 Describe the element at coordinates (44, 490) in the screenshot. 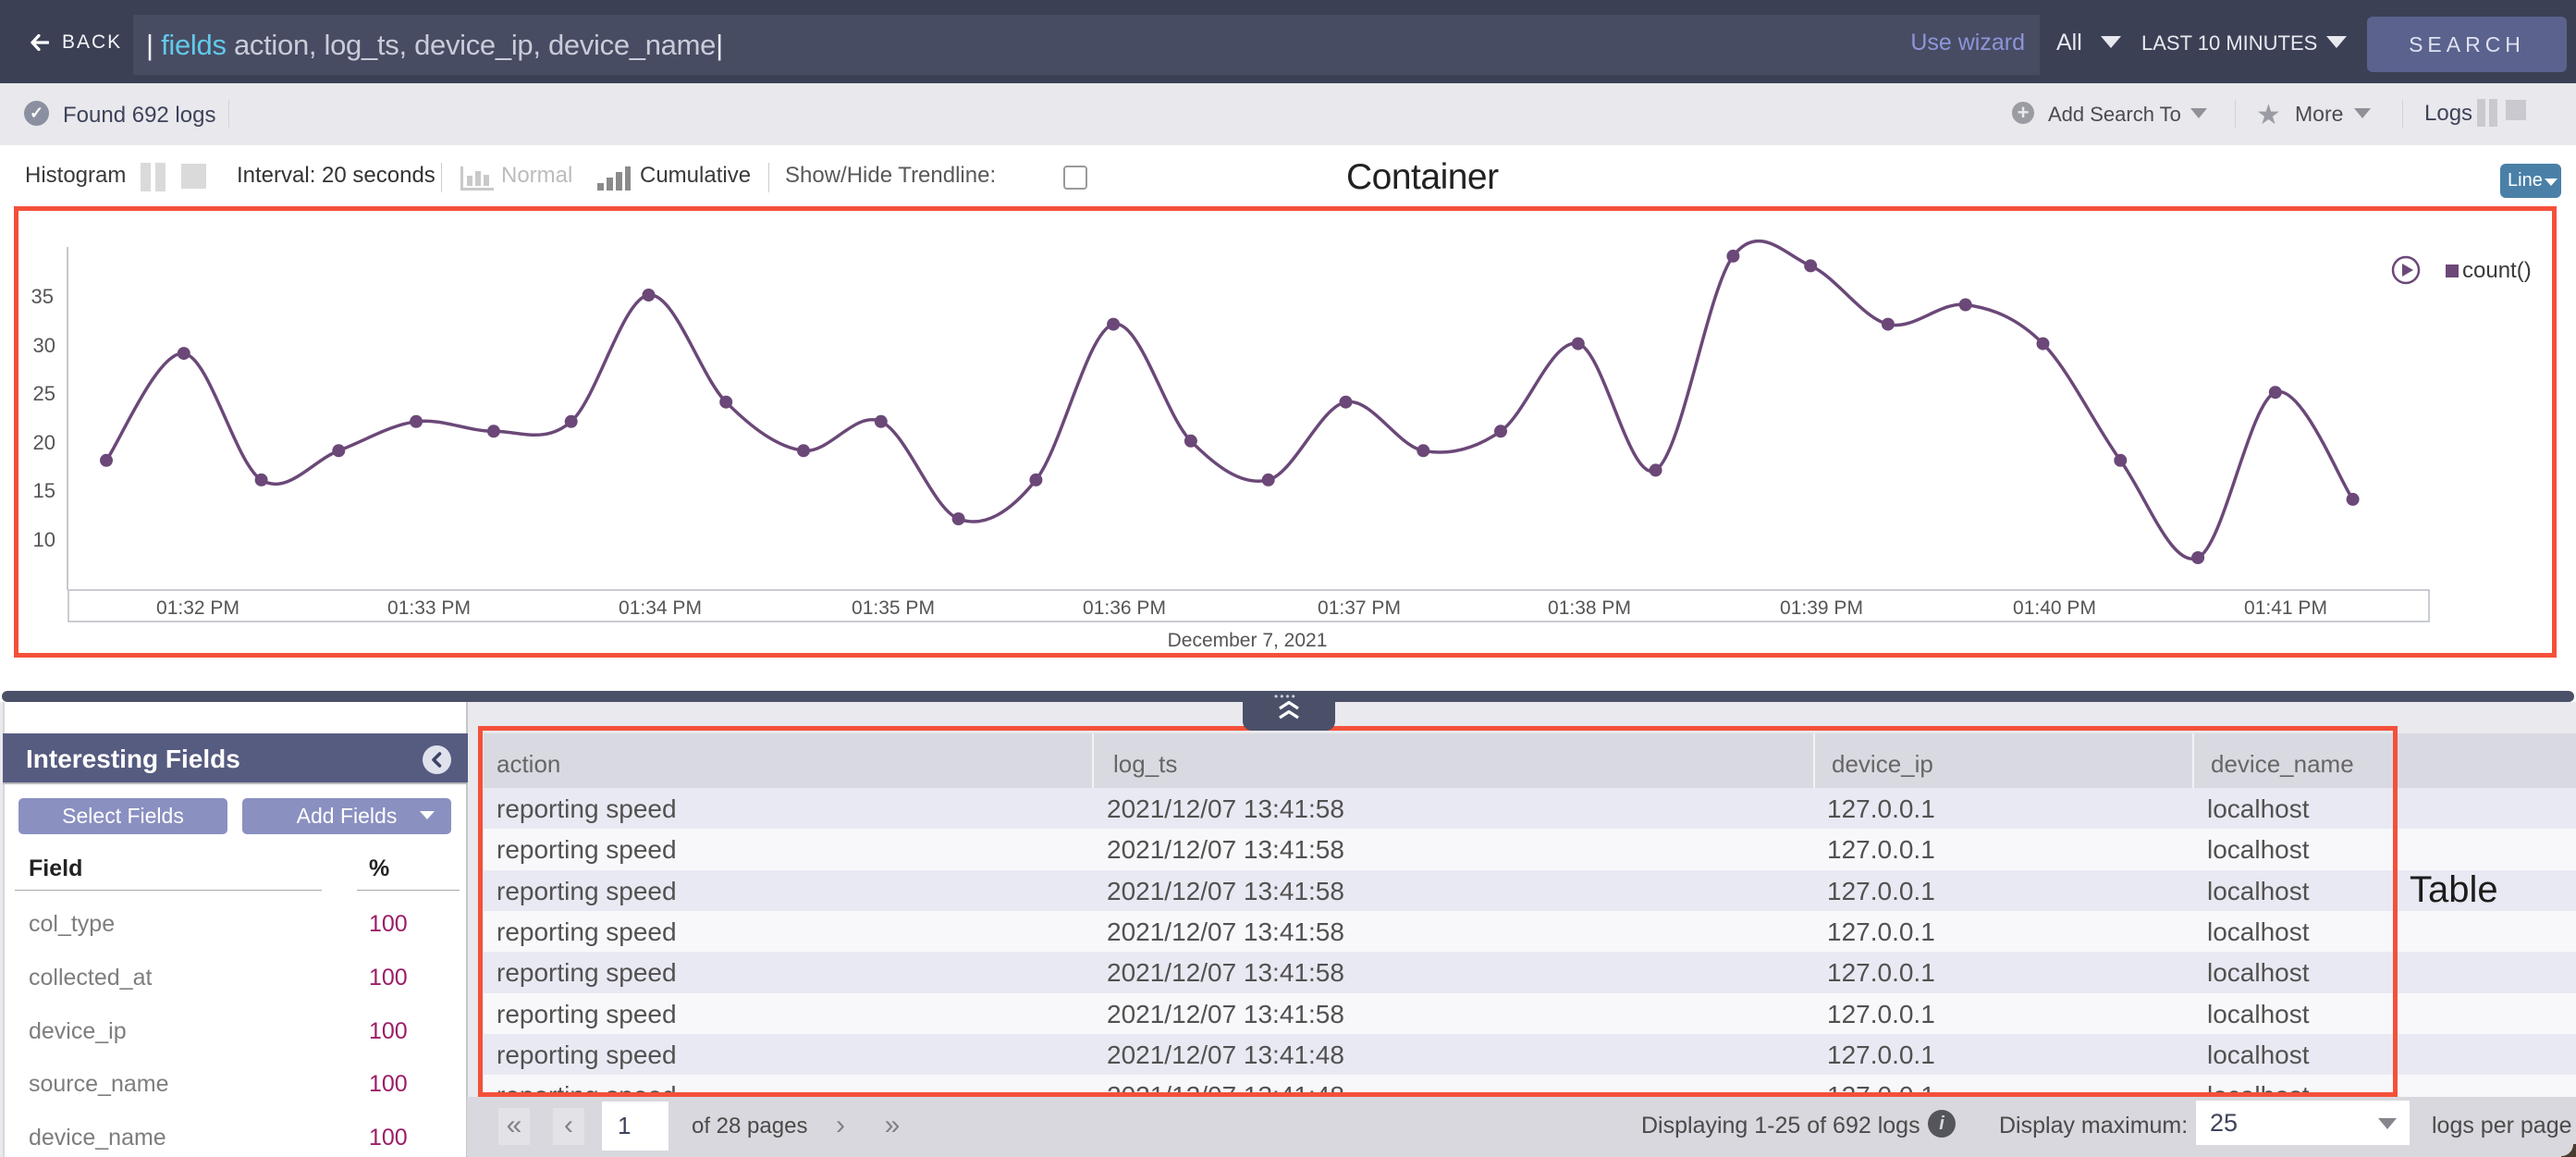

I see `svg-text: 15` at that location.